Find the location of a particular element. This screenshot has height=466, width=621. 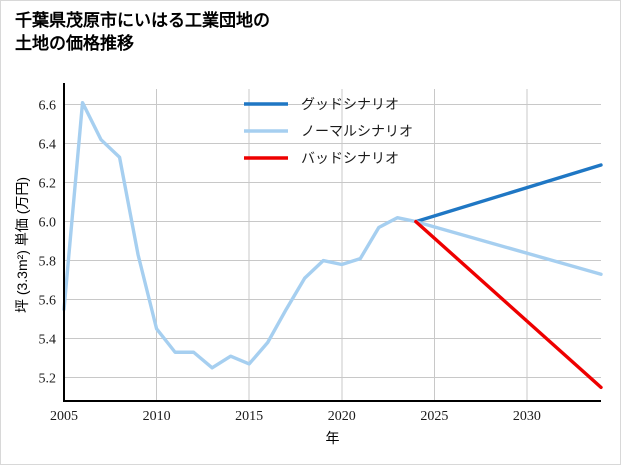

x-tick-label: 2030 is located at coordinates (527, 416).